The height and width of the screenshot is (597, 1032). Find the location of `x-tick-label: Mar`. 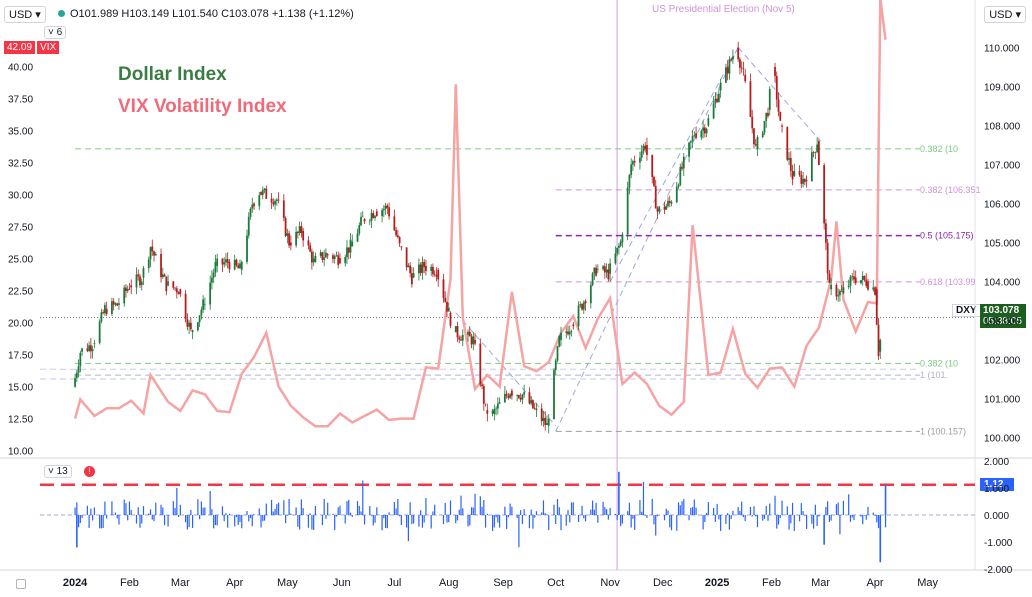

x-tick-label: Mar is located at coordinates (180, 583).